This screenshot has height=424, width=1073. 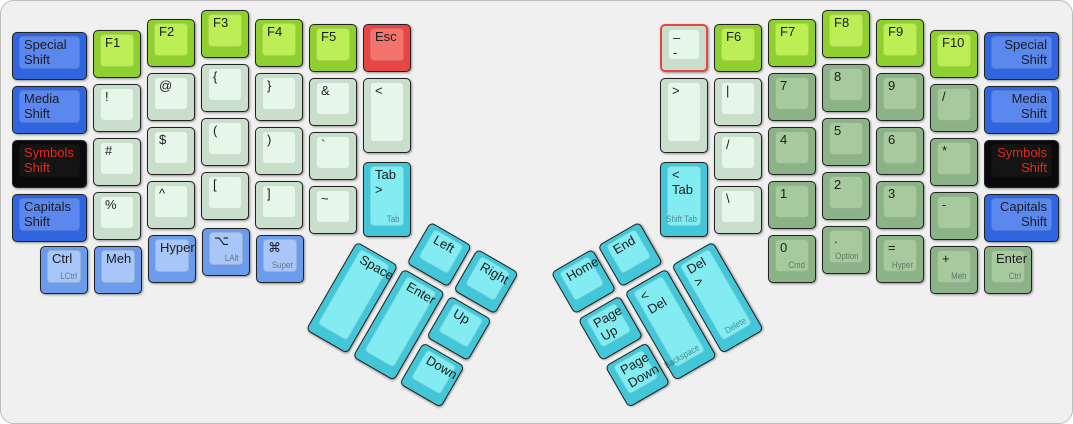 What do you see at coordinates (279, 97) in the screenshot?
I see `key-brace-close: }` at bounding box center [279, 97].